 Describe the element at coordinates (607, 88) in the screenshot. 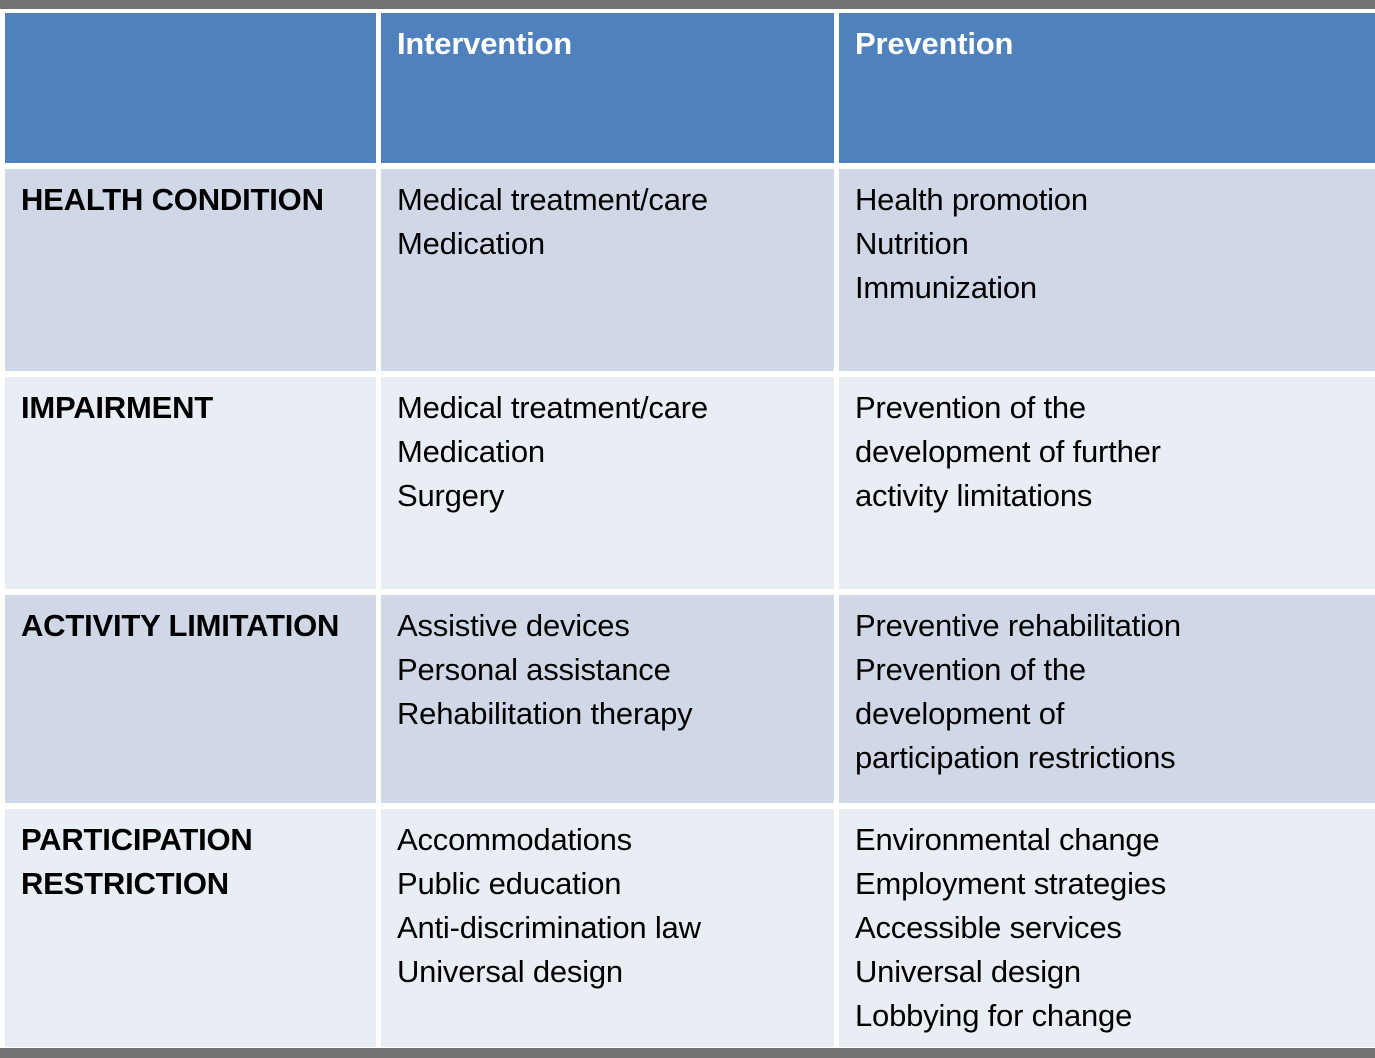

I see `header-intervention-cell: Intervention` at that location.